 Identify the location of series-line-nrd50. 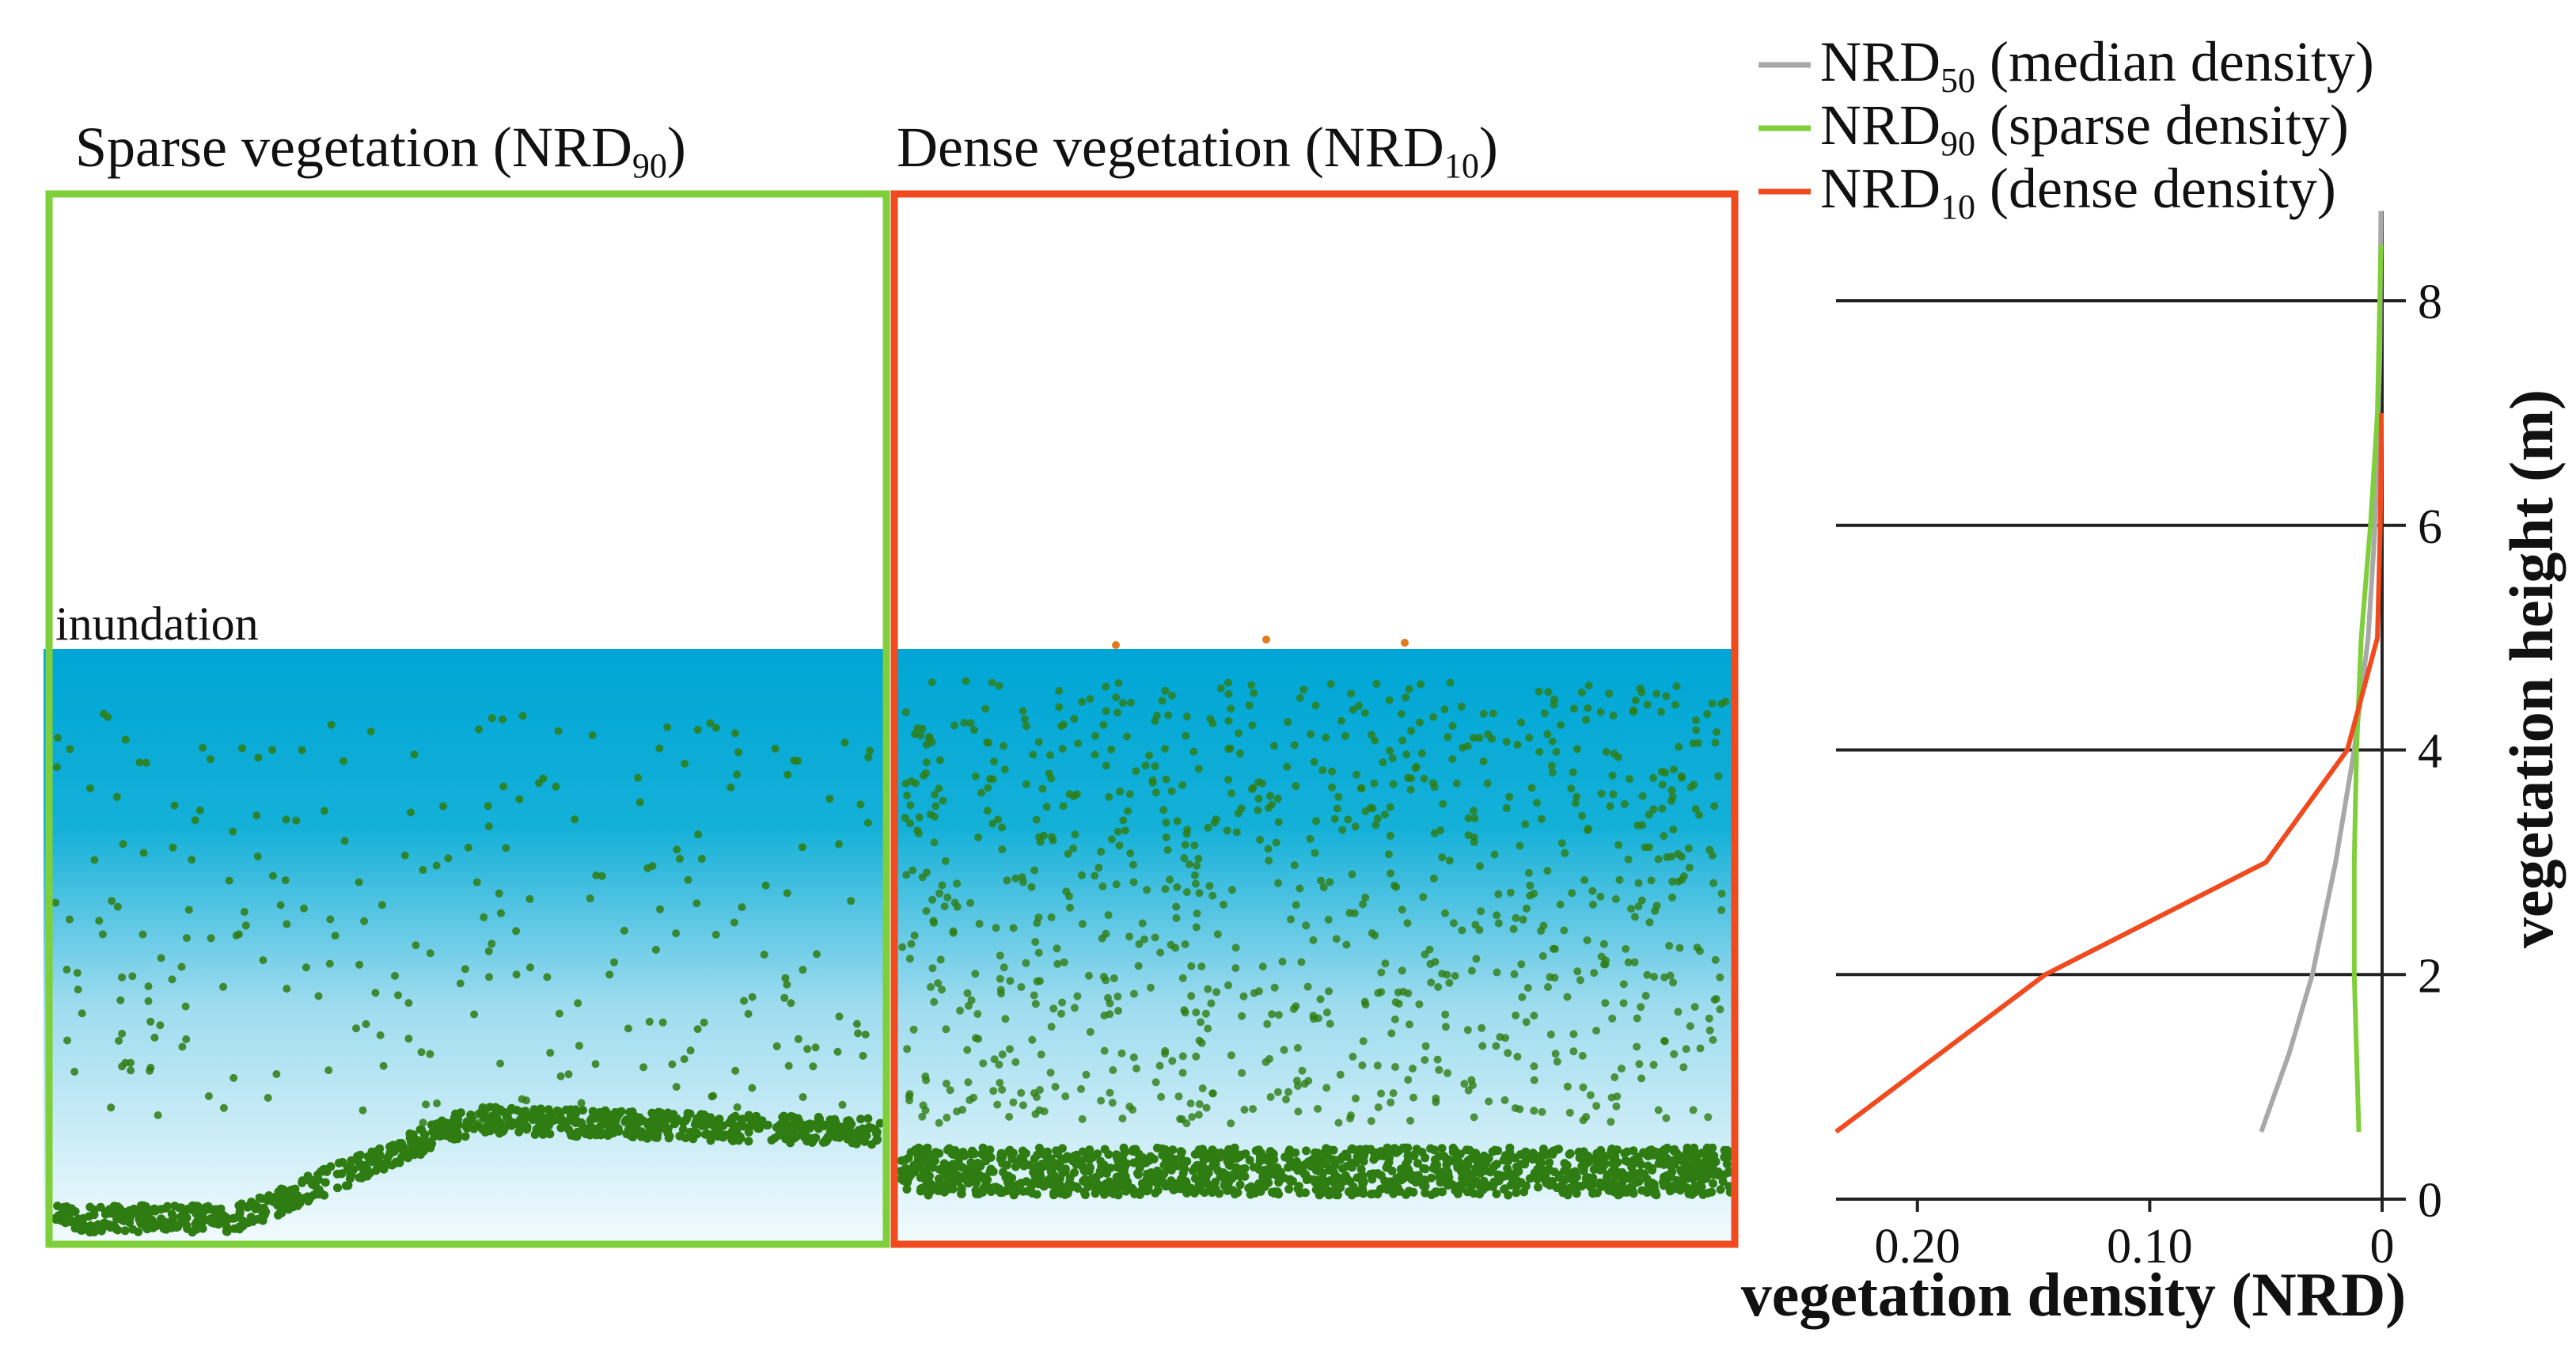
(2321, 672).